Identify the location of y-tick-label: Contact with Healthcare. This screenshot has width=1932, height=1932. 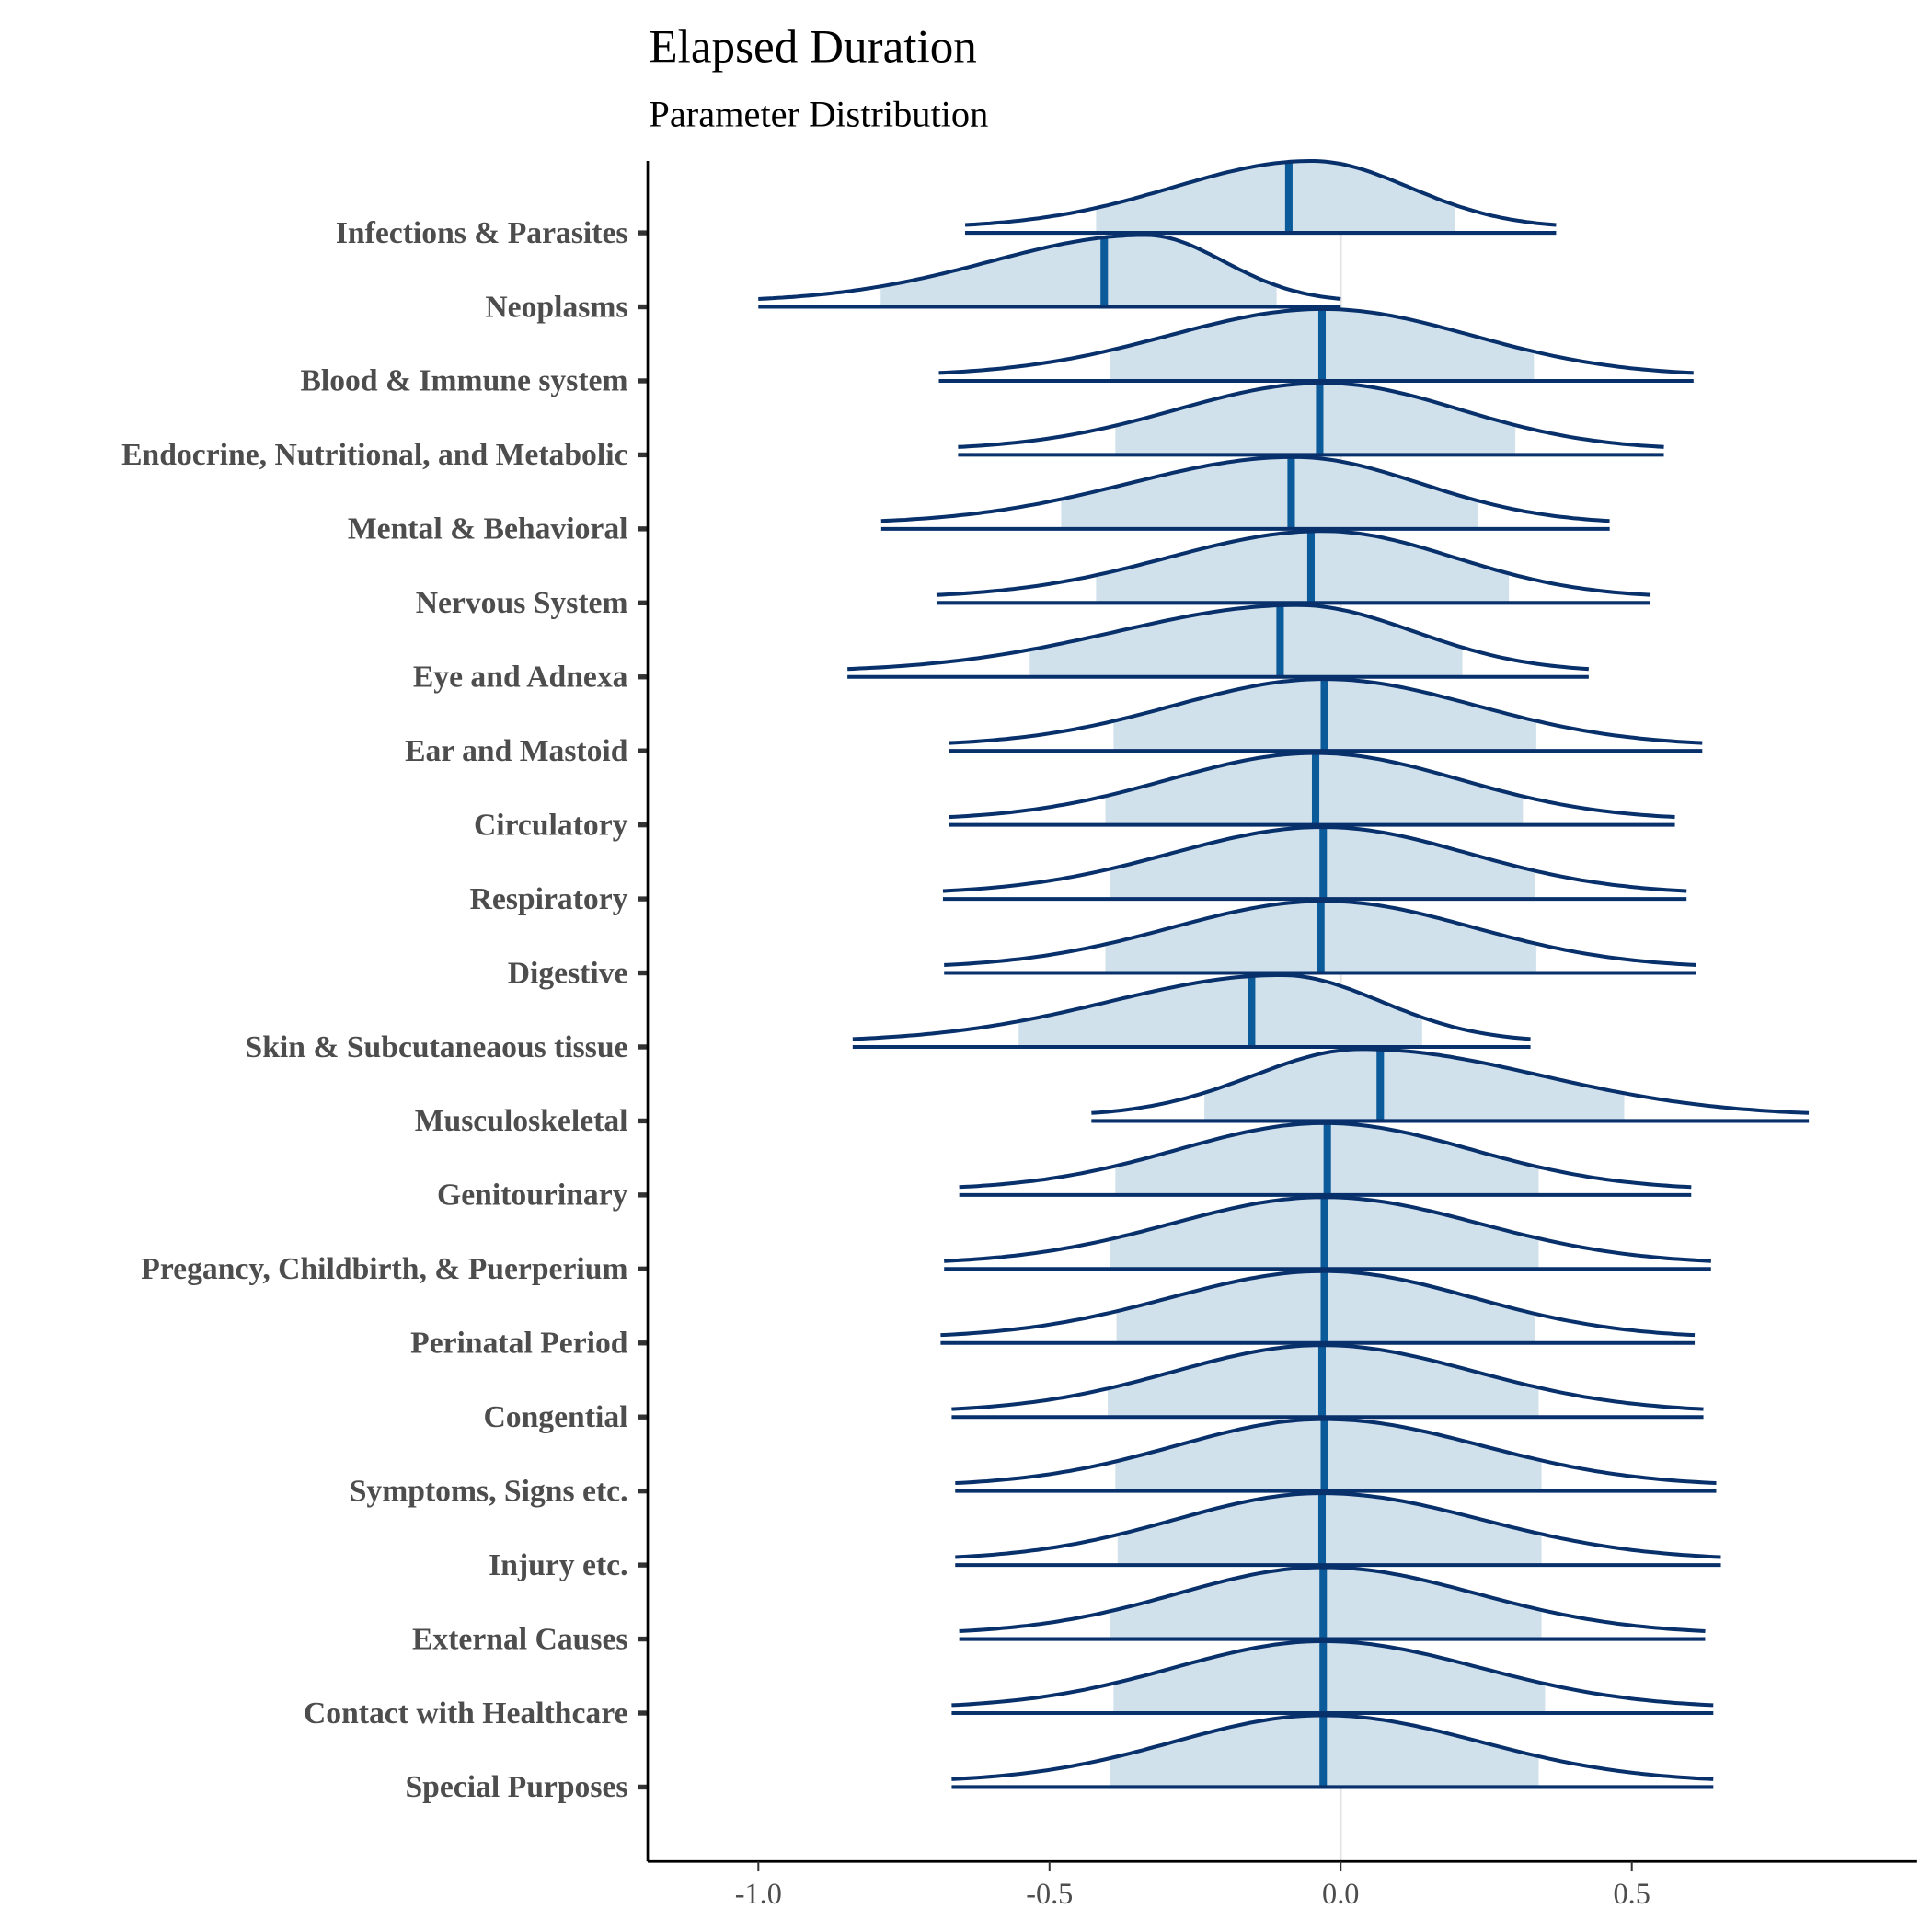
(466, 1713).